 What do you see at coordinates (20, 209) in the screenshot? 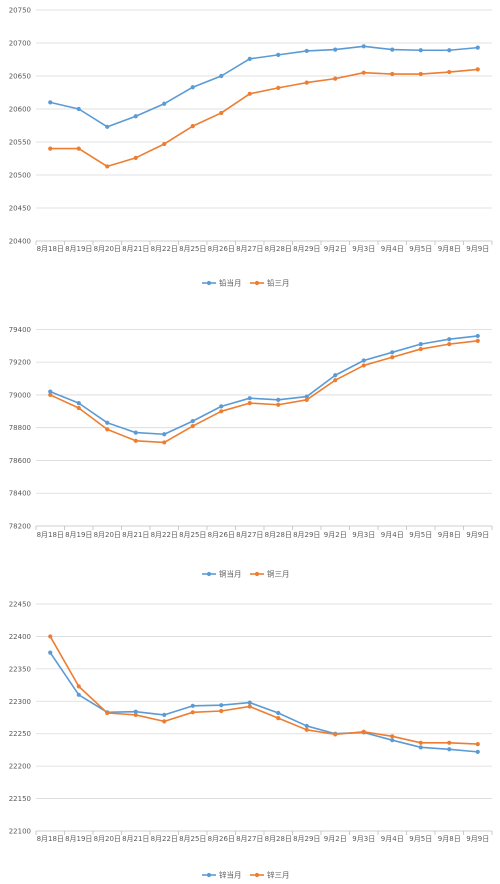
I see `y-tick-label: 20450` at bounding box center [20, 209].